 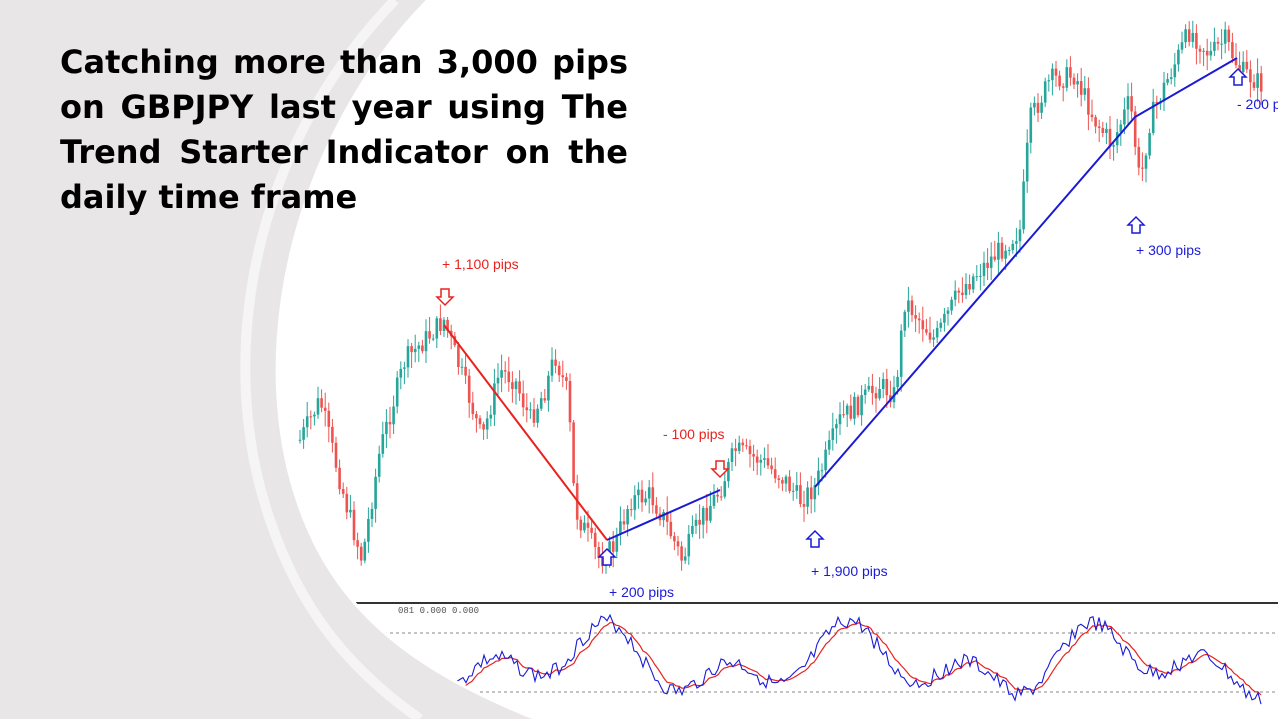 What do you see at coordinates (849, 571) in the screenshot?
I see `signal-label-buy-2: + 1,900 pips` at bounding box center [849, 571].